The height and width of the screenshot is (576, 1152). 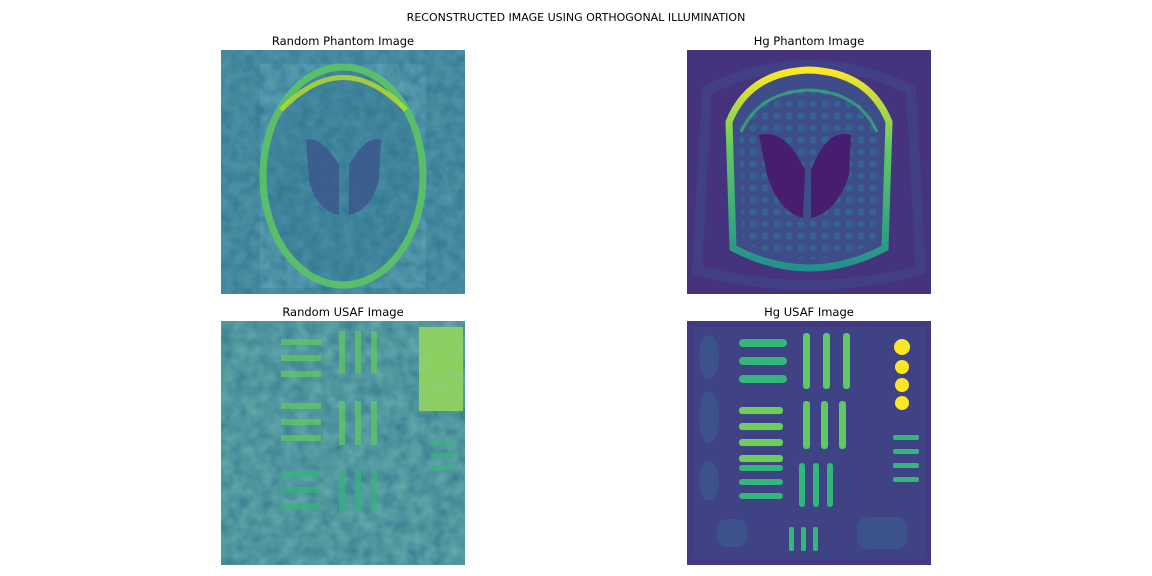 What do you see at coordinates (831, 176) in the screenshot?
I see `hg-phantom-ventricle-right` at bounding box center [831, 176].